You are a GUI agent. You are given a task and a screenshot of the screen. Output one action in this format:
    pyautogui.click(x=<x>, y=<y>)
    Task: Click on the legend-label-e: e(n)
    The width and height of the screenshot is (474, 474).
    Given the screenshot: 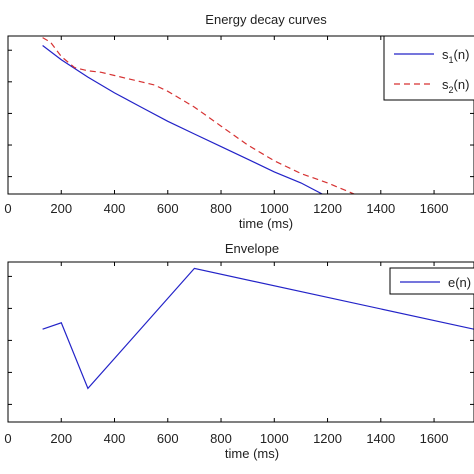 What is the action you would take?
    pyautogui.click(x=459, y=282)
    